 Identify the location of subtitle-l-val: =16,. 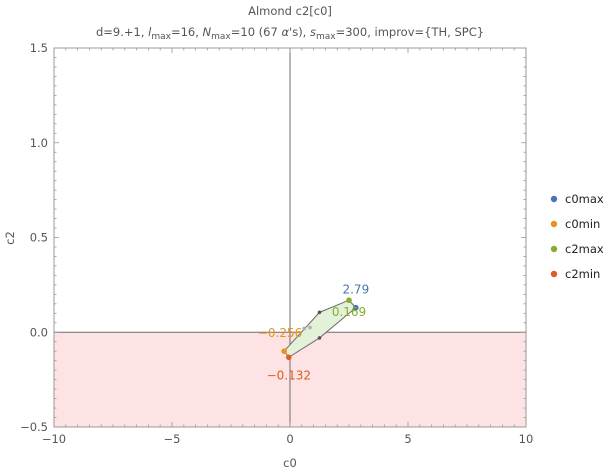
(187, 32).